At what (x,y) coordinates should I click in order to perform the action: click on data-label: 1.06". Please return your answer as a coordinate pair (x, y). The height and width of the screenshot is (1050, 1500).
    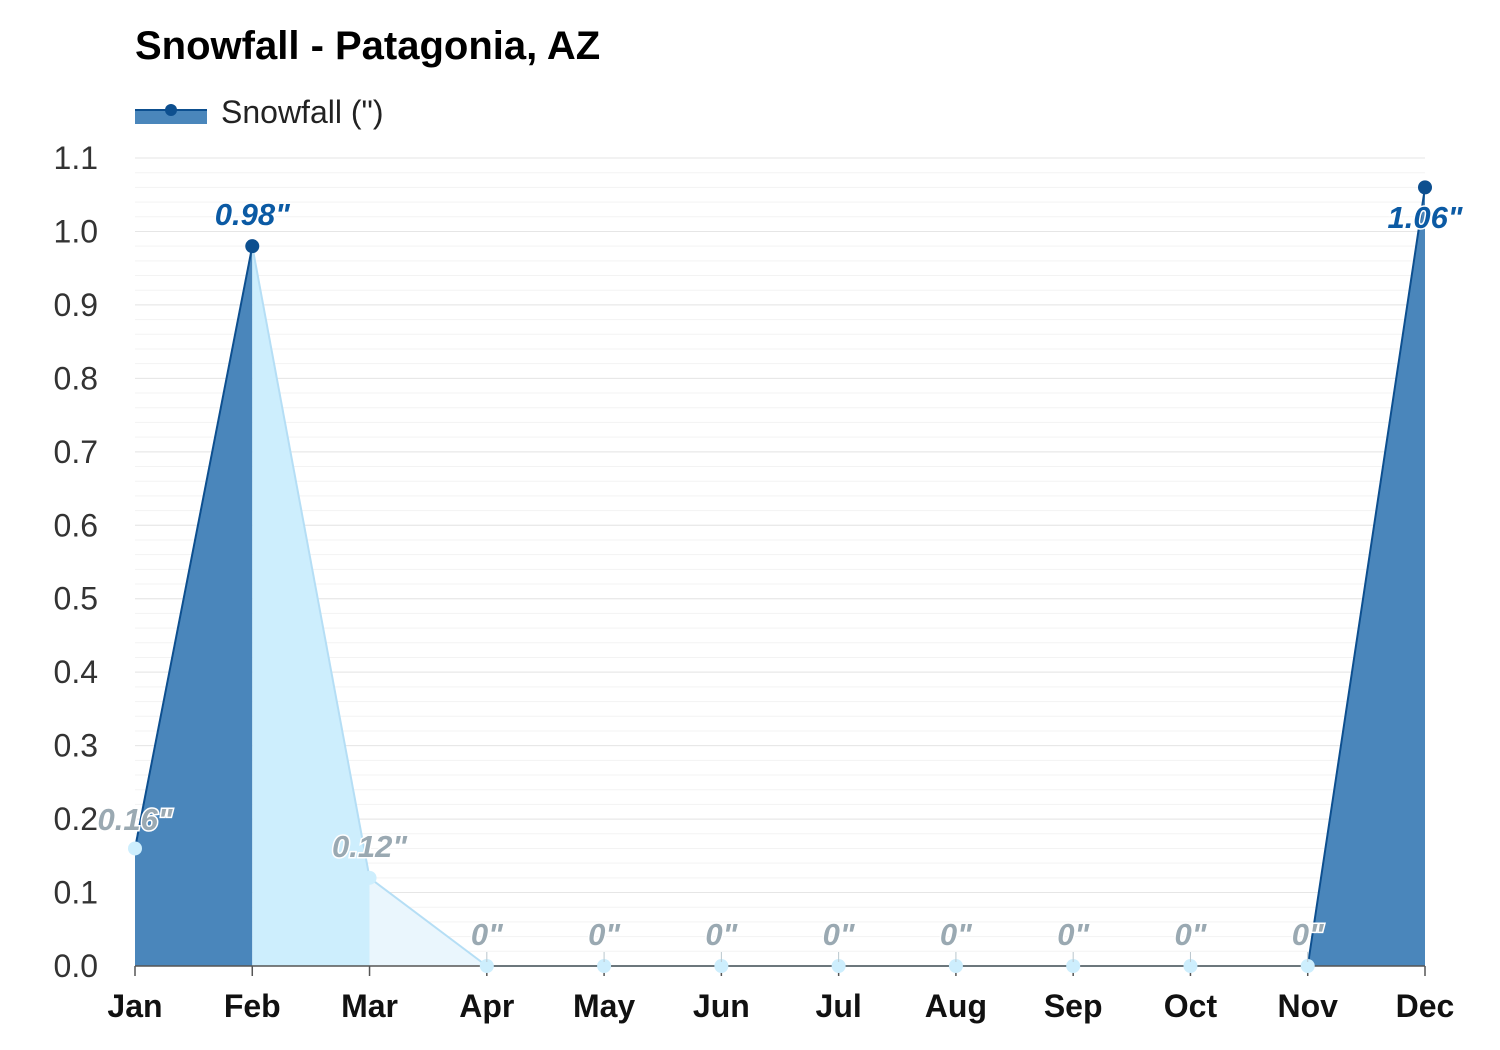
    Looking at the image, I should click on (1425, 217).